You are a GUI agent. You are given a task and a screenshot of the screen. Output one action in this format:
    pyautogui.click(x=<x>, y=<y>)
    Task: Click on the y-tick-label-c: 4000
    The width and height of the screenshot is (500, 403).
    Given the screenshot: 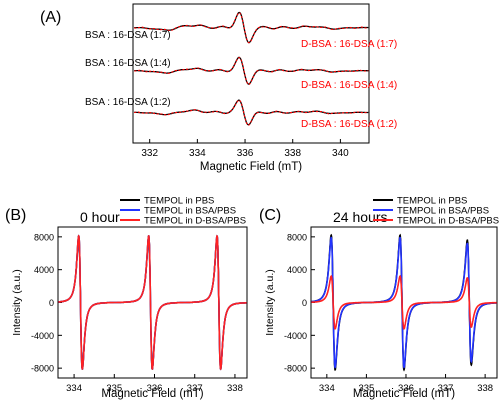 What is the action you would take?
    pyautogui.click(x=297, y=270)
    